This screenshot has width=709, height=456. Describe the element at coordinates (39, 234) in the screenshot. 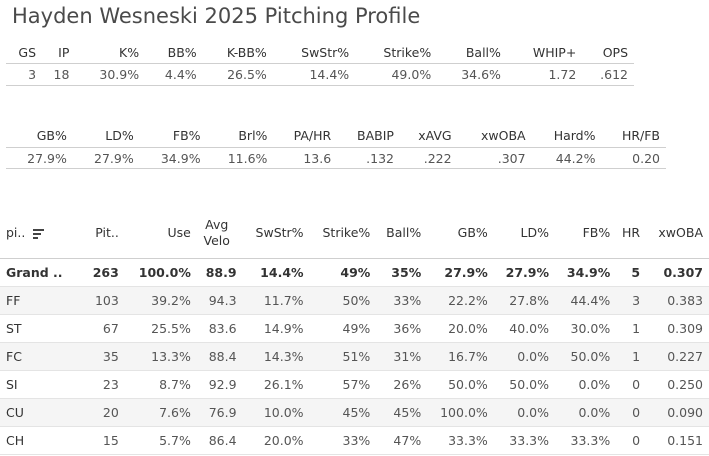

I see `sort-icon` at that location.